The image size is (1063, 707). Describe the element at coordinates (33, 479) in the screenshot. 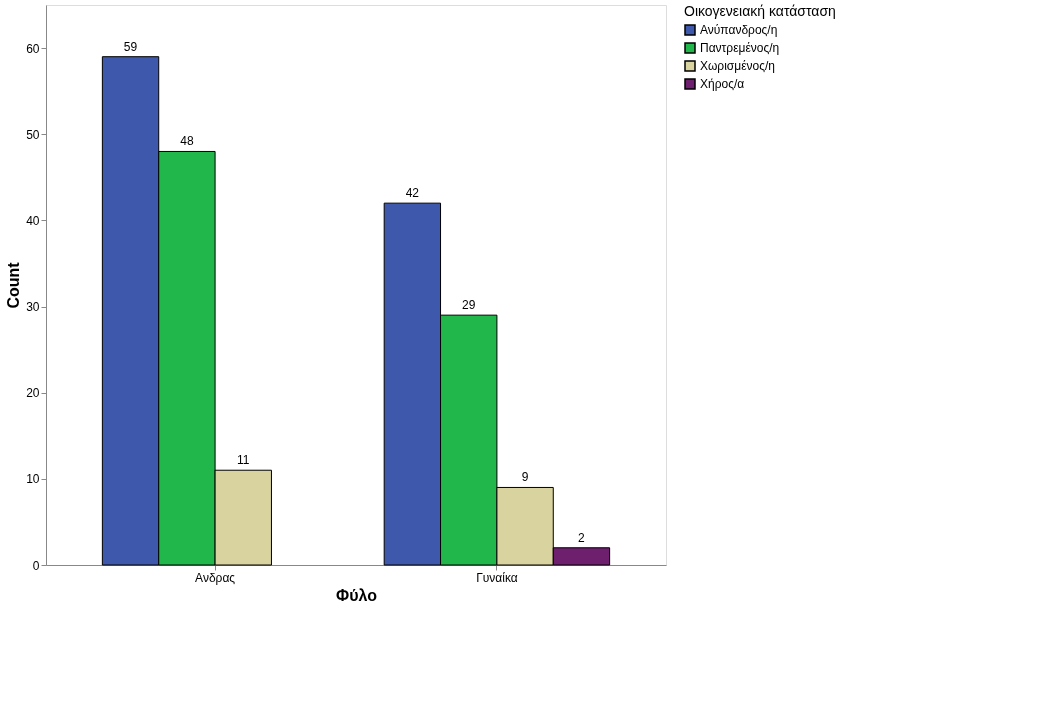

I see `y-tick-label: 10` at that location.